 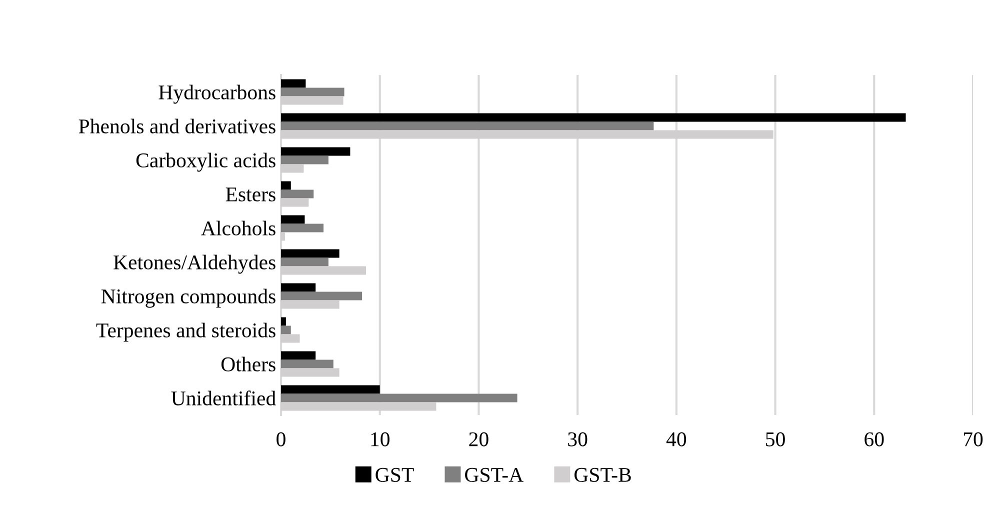 I want to click on x-tick-label: 0, so click(x=281, y=439).